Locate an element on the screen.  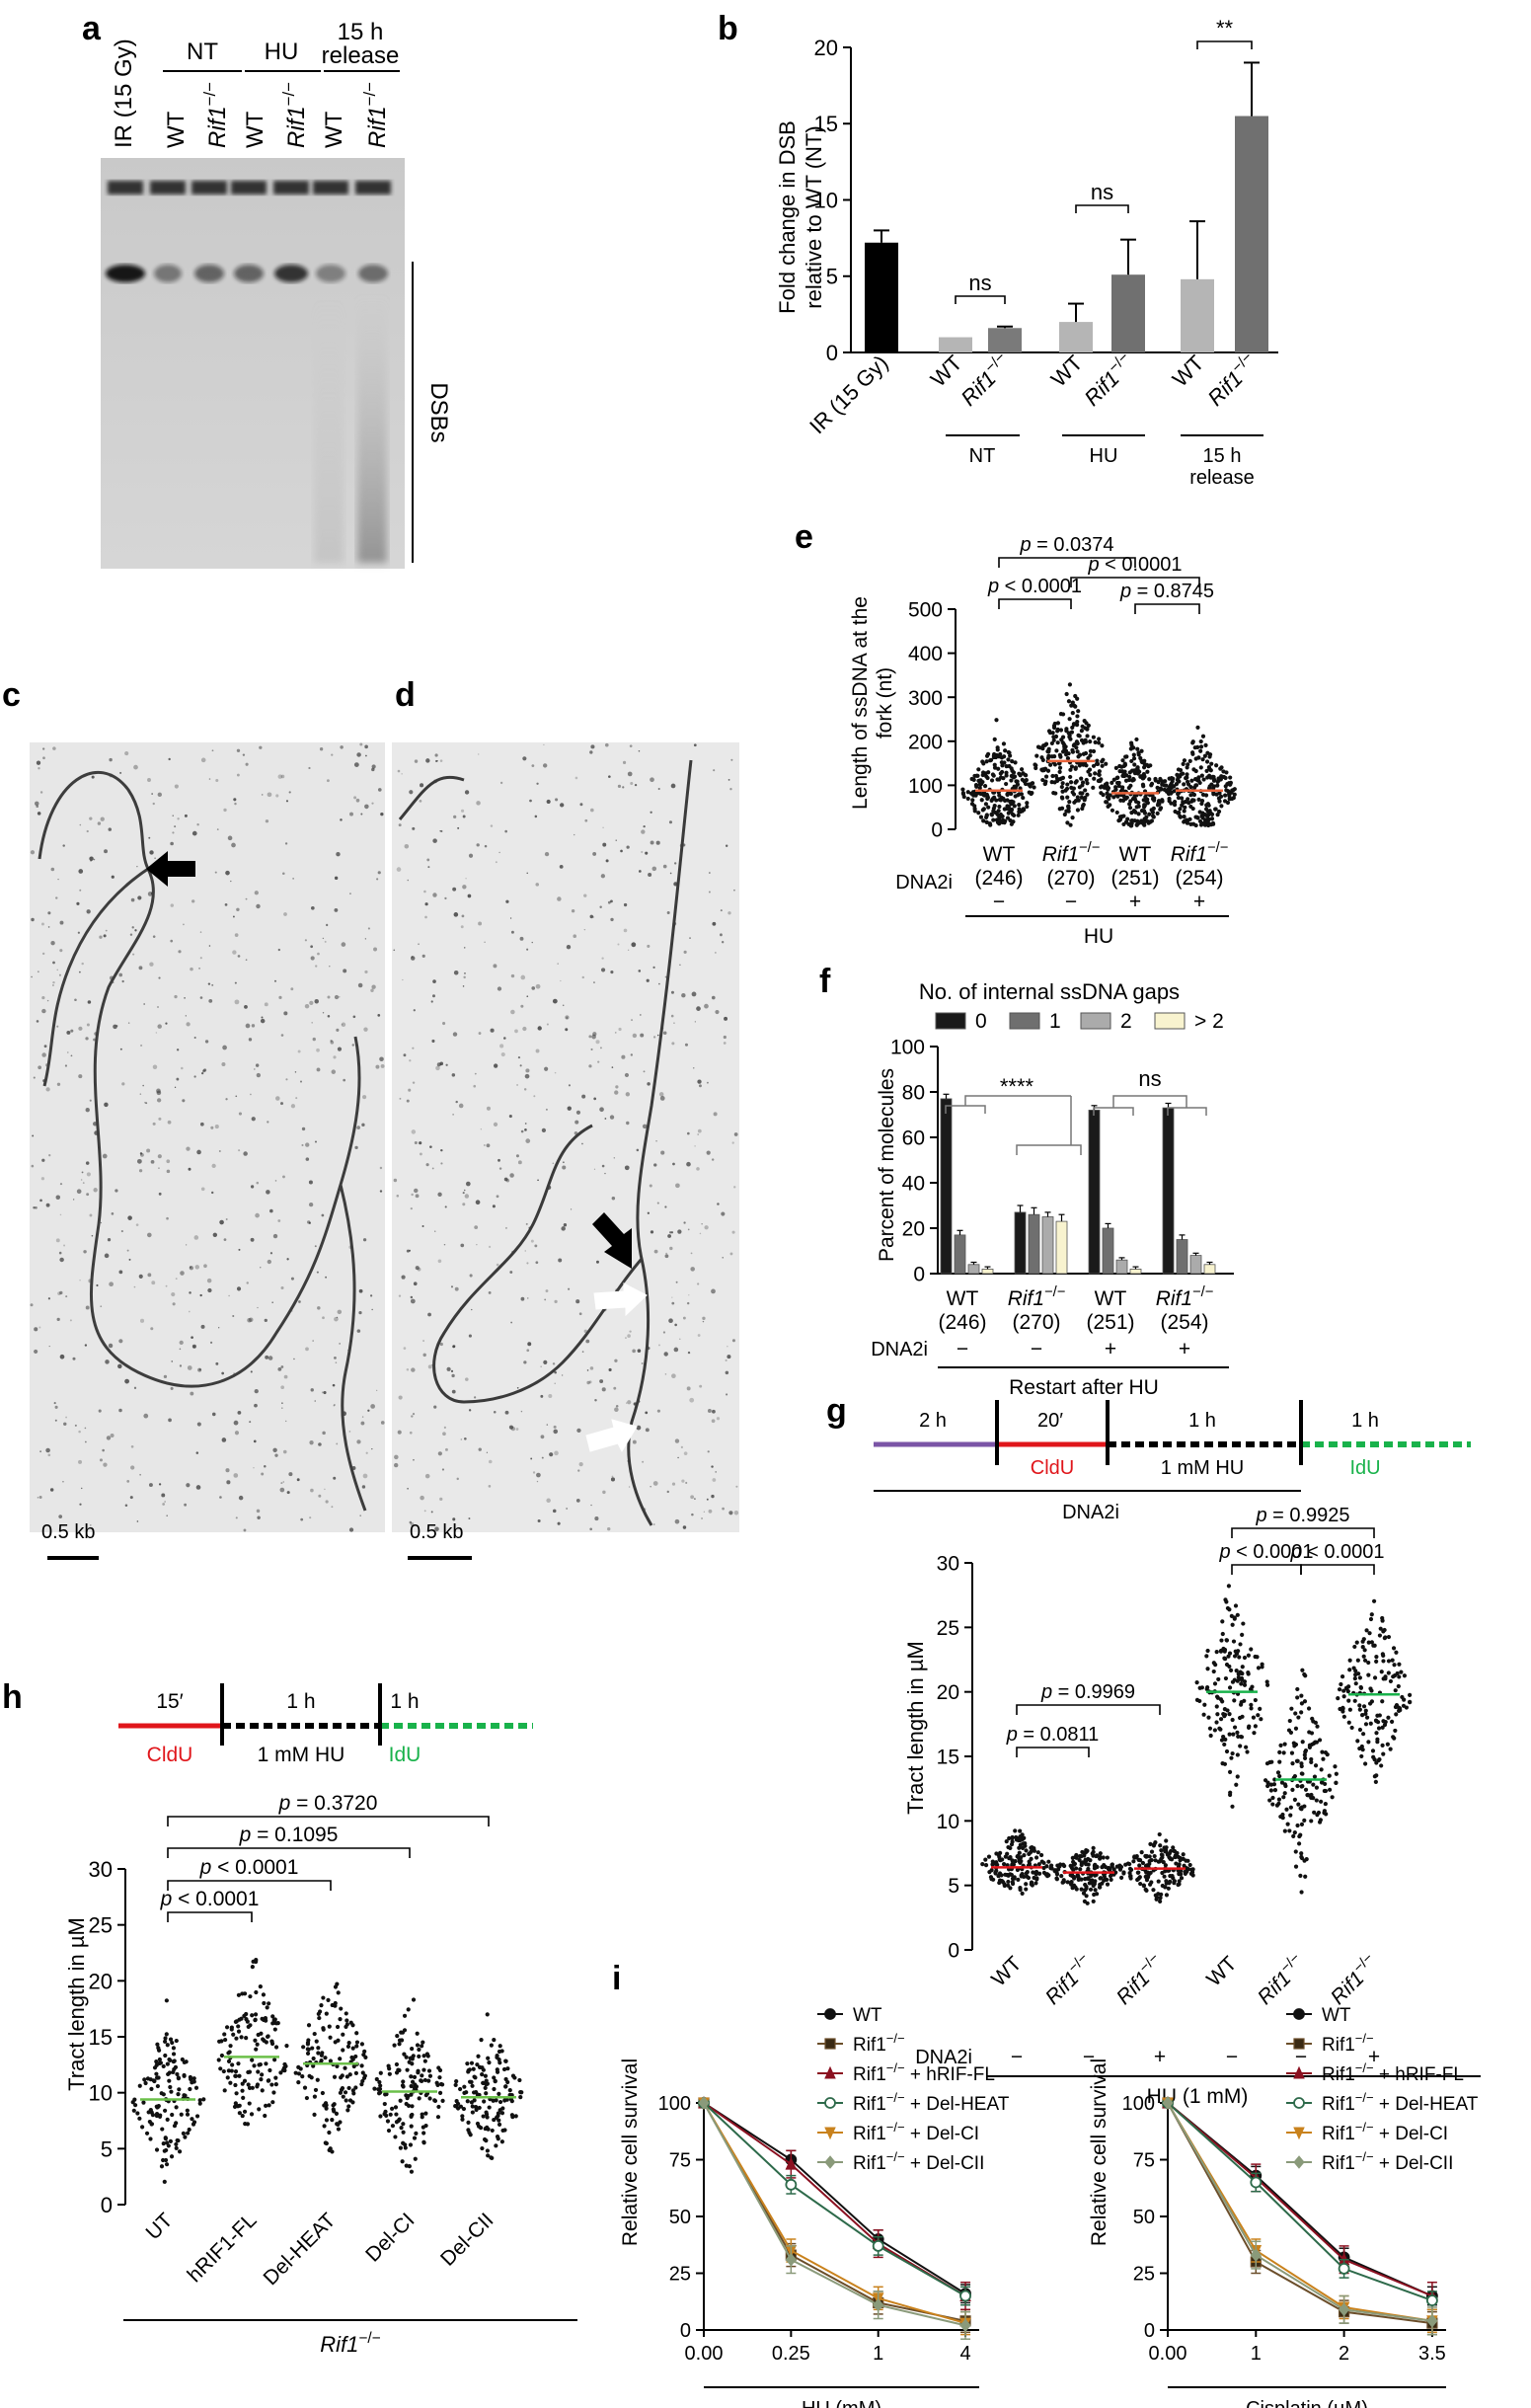
lane-group-hu: HU is located at coordinates (282, 52).